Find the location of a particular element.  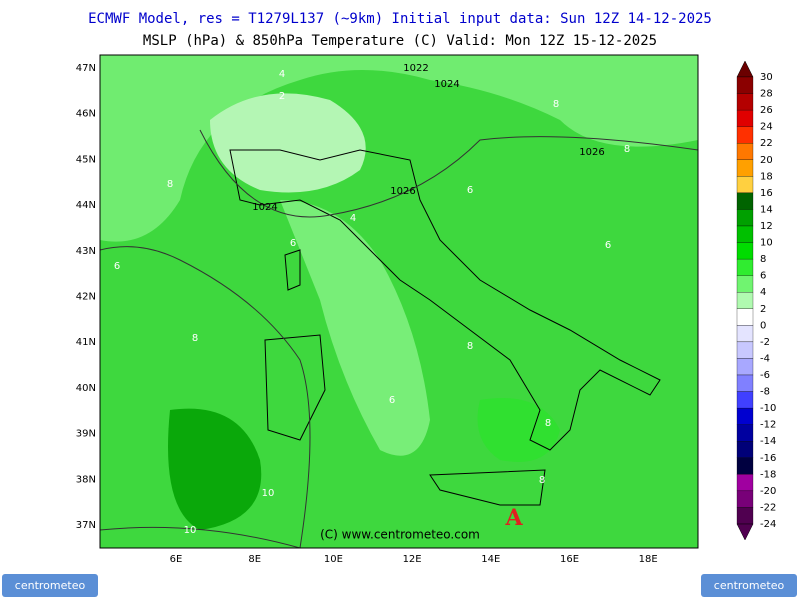

colorbar-top is located at coordinates (745, 69).